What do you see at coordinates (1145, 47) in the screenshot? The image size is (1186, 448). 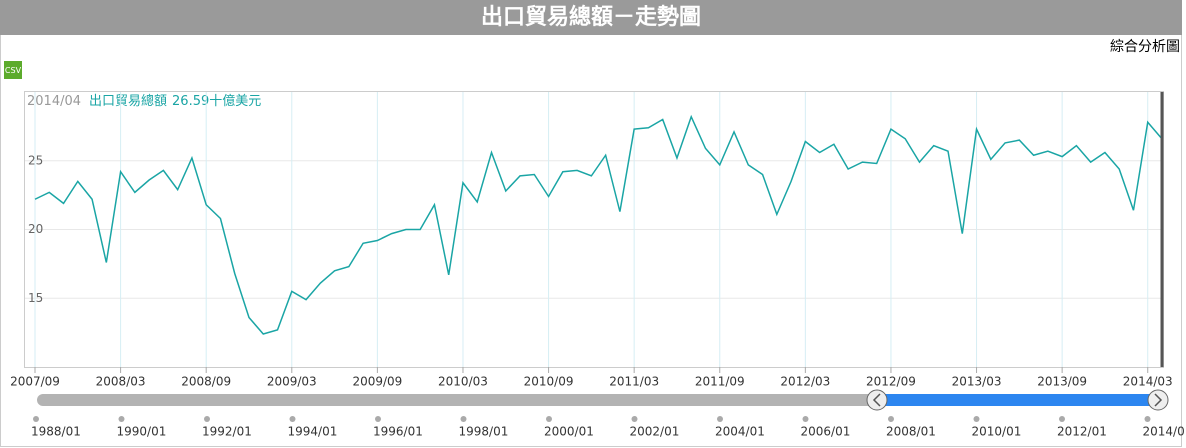 I see `menu-link: 綜合分析圖` at bounding box center [1145, 47].